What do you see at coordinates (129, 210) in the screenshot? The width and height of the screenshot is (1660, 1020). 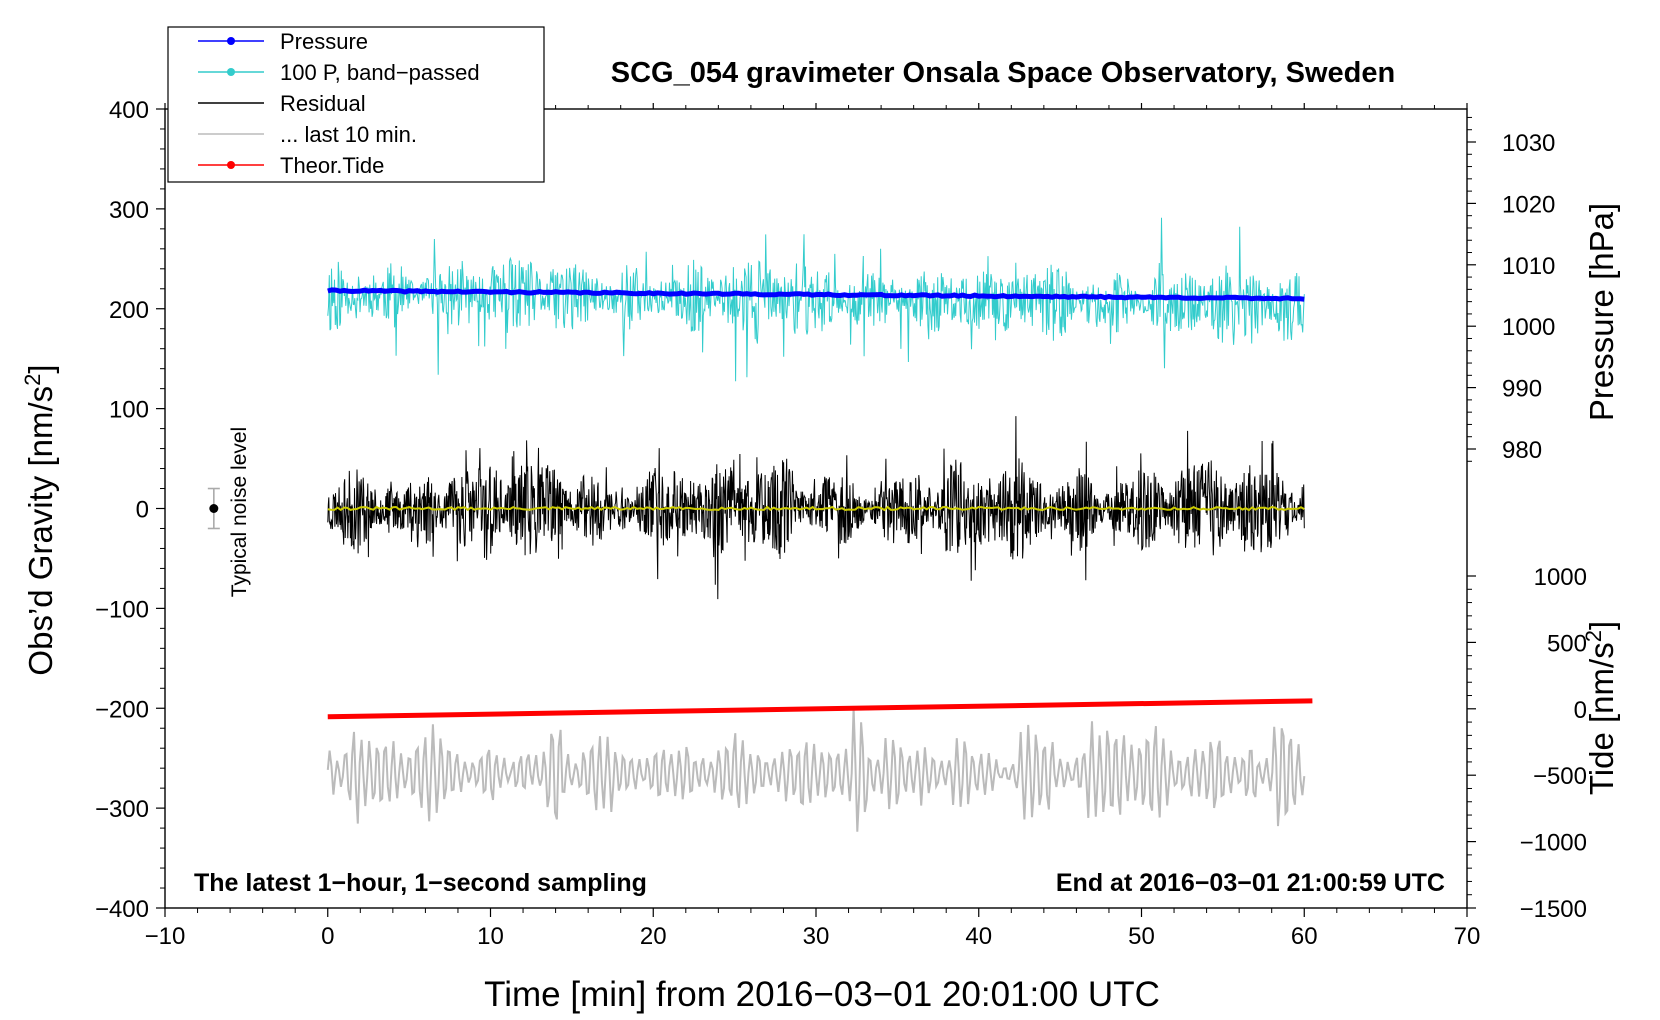 I see `y-tick-label: 300` at bounding box center [129, 210].